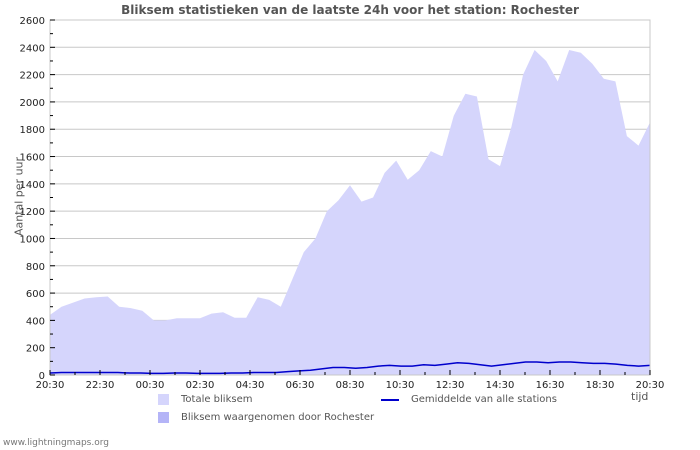 This screenshot has height=450, width=700. Describe the element at coordinates (400, 385) in the screenshot. I see `svg-text: 10:30` at that location.